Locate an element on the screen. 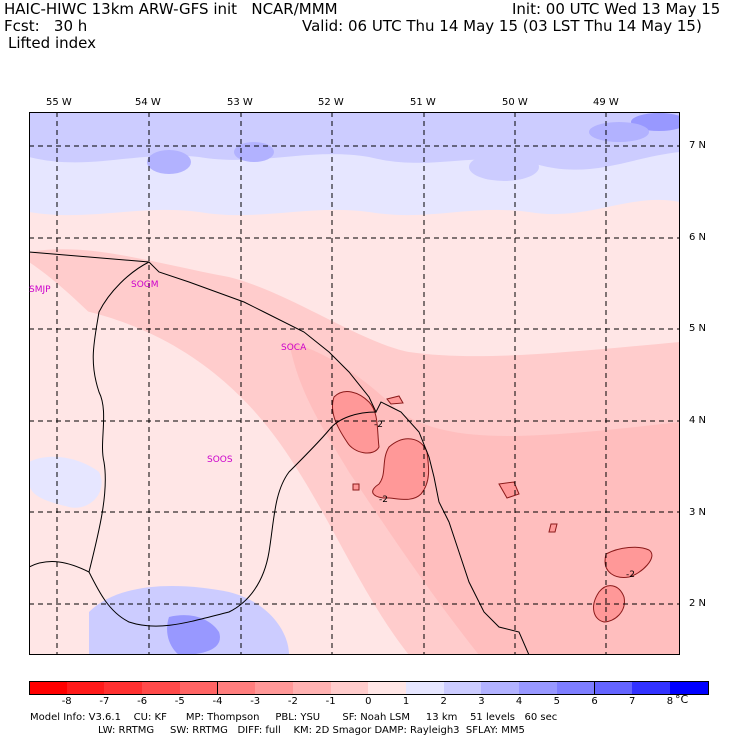 Image resolution: width=740 pixels, height=740 pixels. border-suriname is located at coordinates (89, 417).